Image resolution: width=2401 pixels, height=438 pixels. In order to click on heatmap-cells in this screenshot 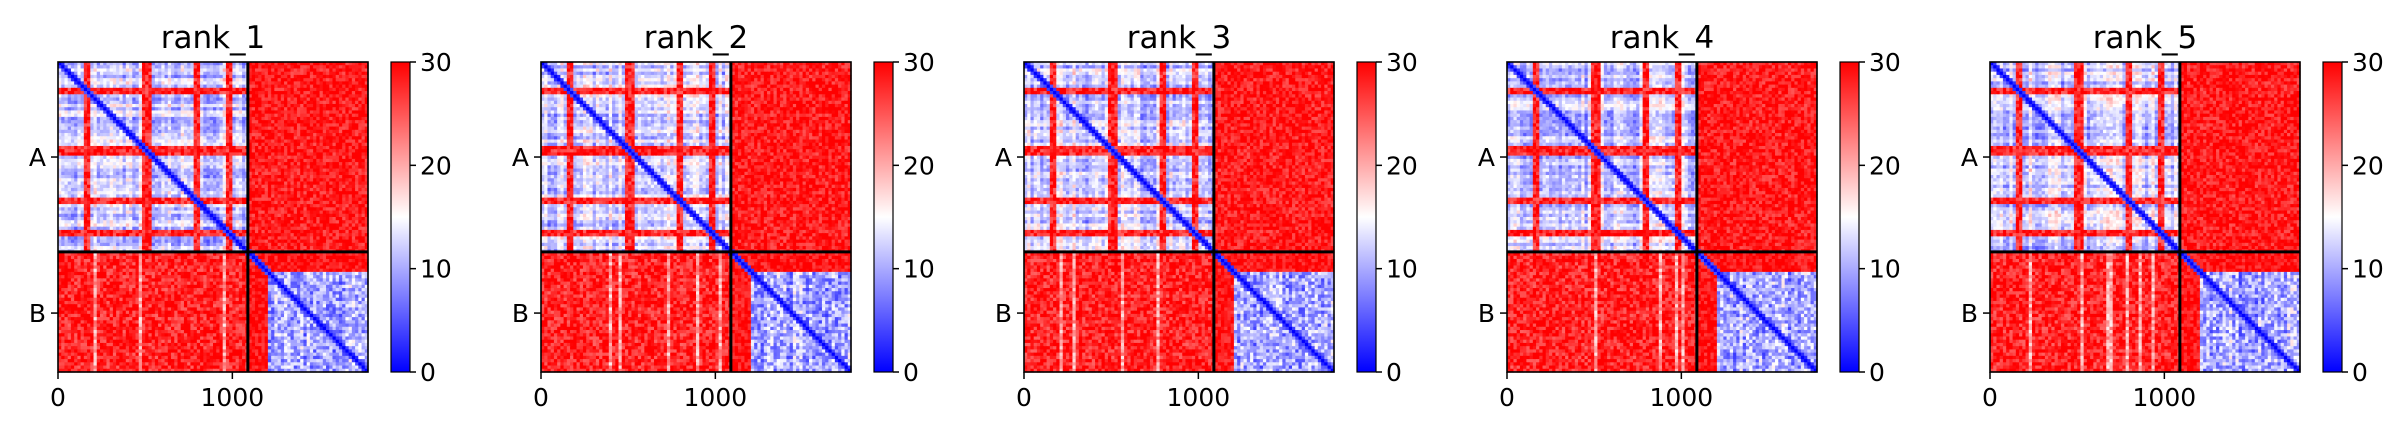, I will do `click(213, 217)`.